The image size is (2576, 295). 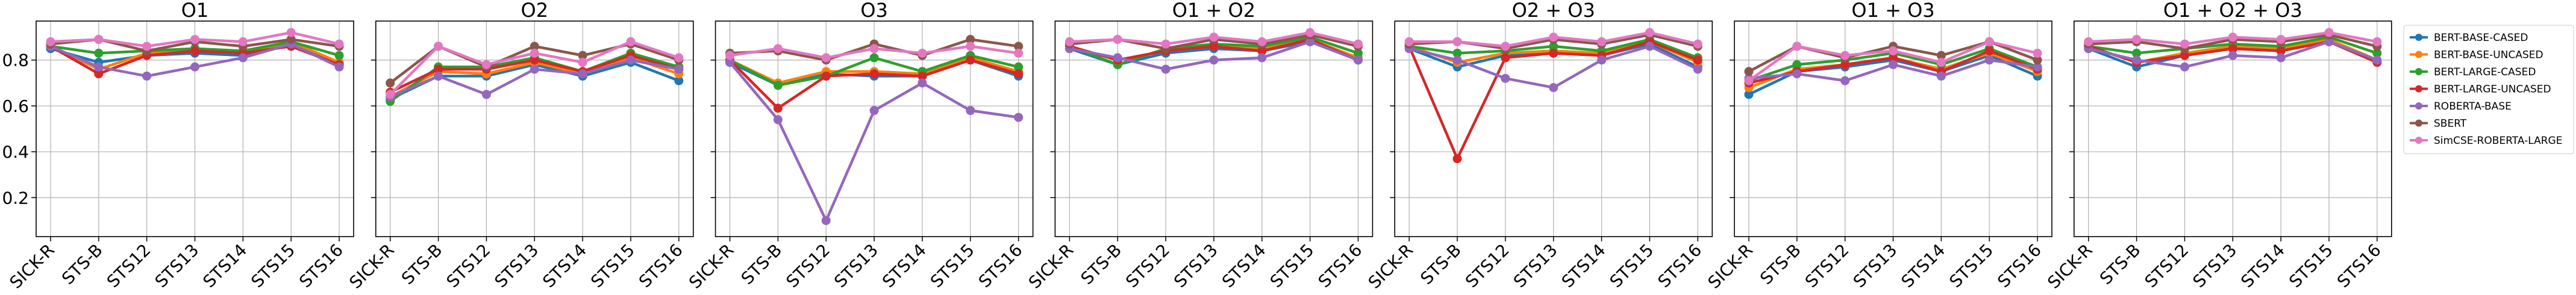 I want to click on legend-label: SimCSE-ROBERTA-LARGE, so click(x=2498, y=141).